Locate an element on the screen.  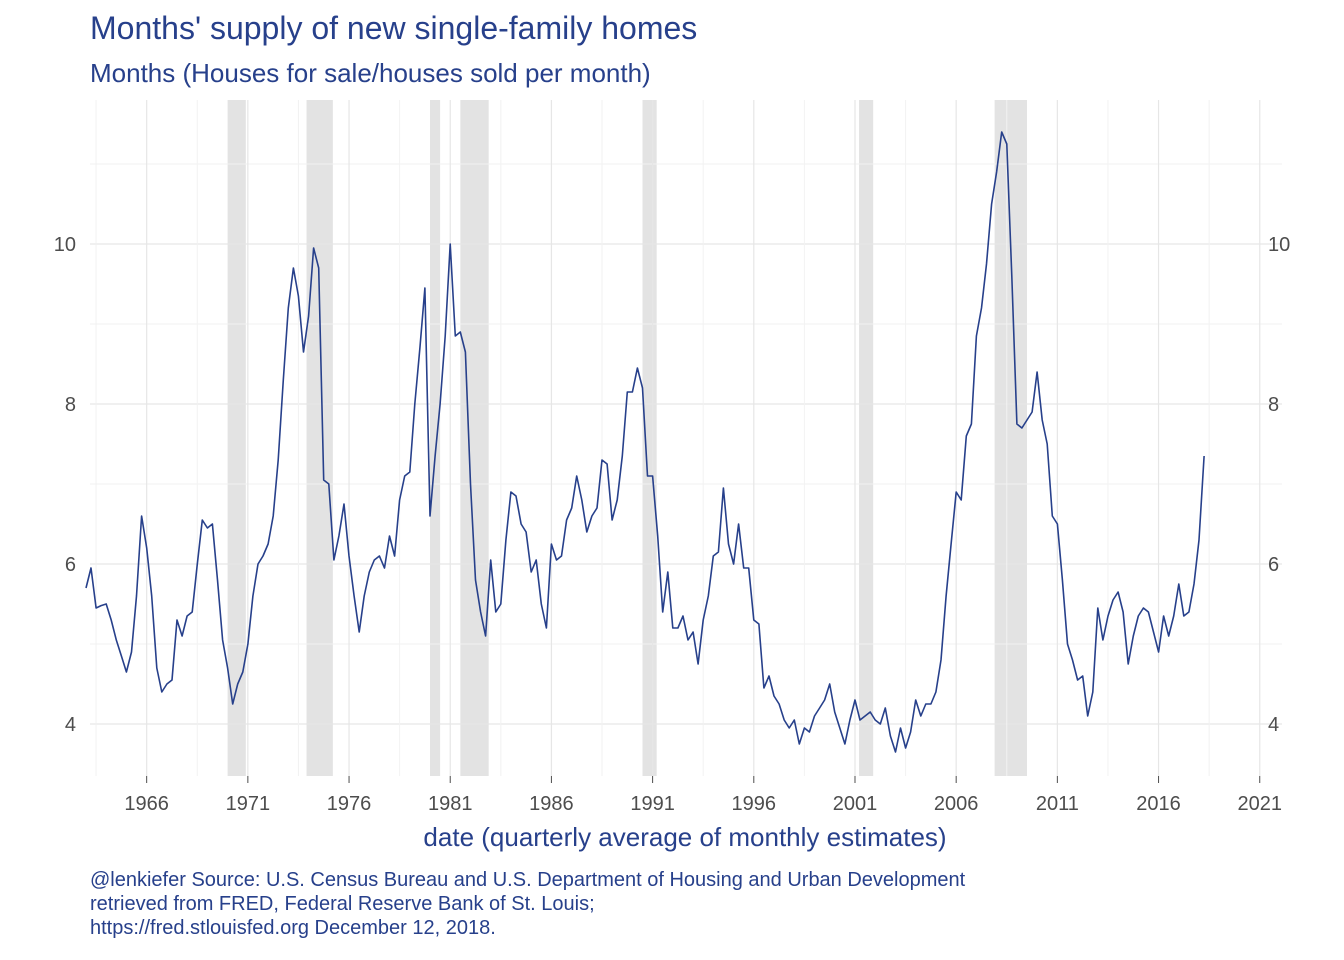
x-tick-label-0: 1966 is located at coordinates (146, 804).